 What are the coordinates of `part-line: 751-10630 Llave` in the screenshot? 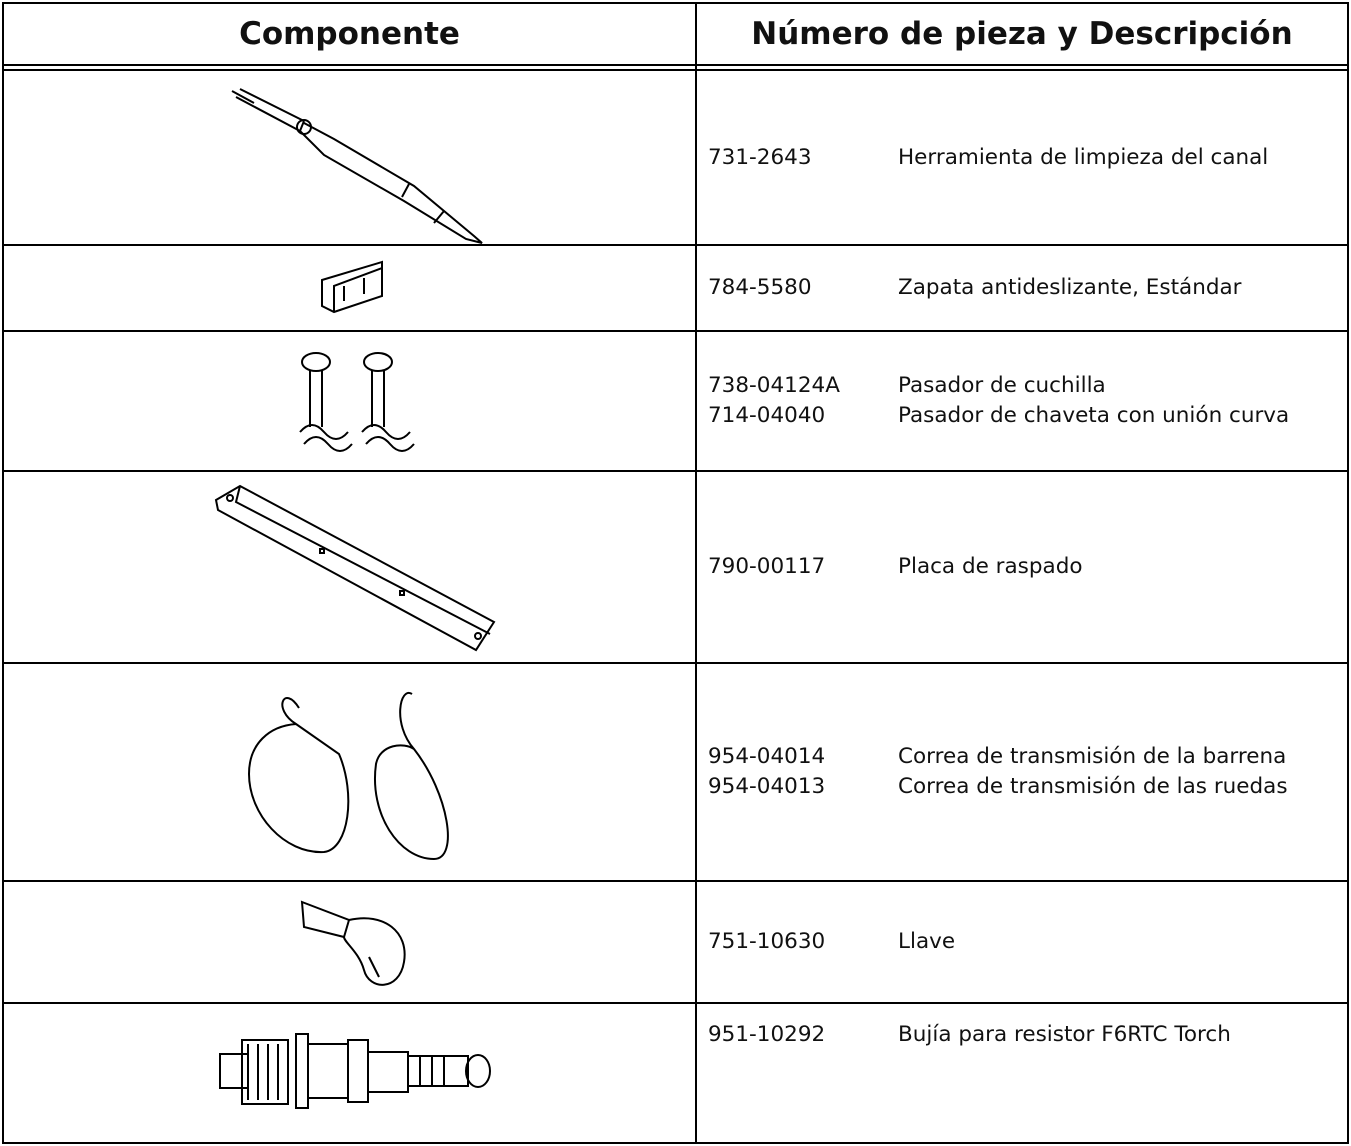 It's located at (1027, 942).